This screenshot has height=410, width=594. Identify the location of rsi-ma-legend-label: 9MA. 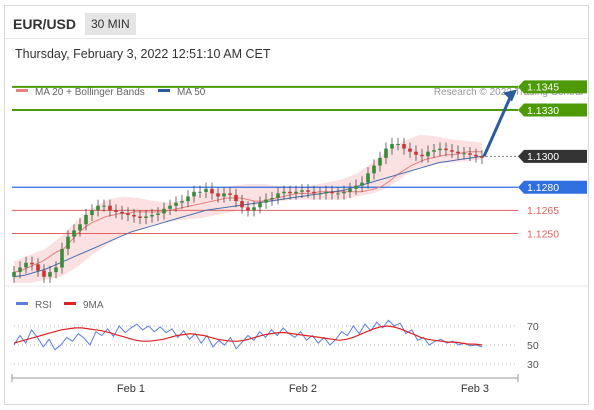
(93, 305).